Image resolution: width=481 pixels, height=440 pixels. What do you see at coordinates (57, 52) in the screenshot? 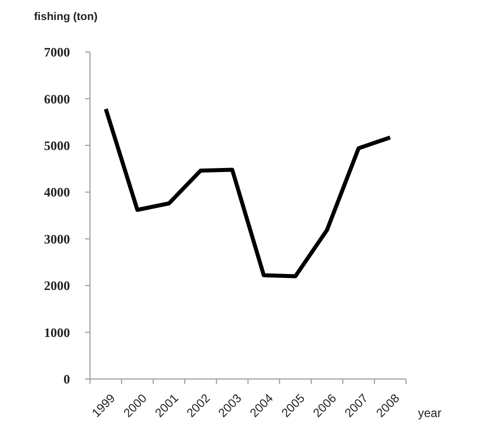
I see `y-tick-label: 7000` at bounding box center [57, 52].